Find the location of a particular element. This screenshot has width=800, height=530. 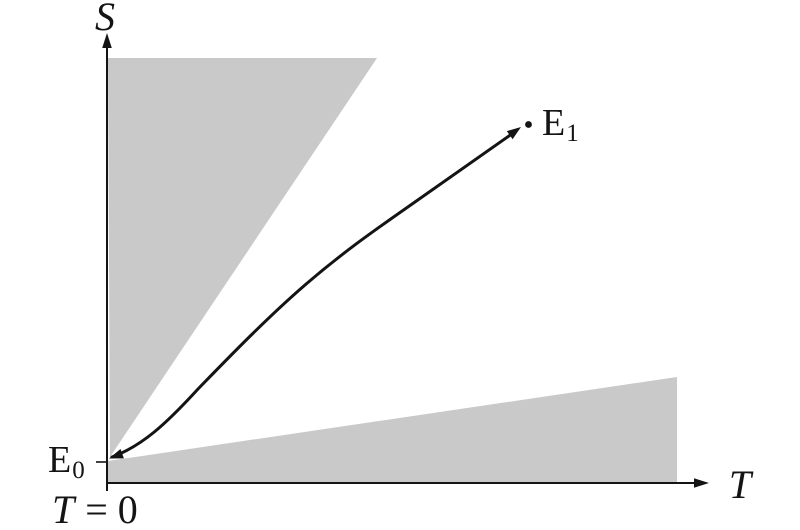

origin-annotation-var: T is located at coordinates (64, 508).